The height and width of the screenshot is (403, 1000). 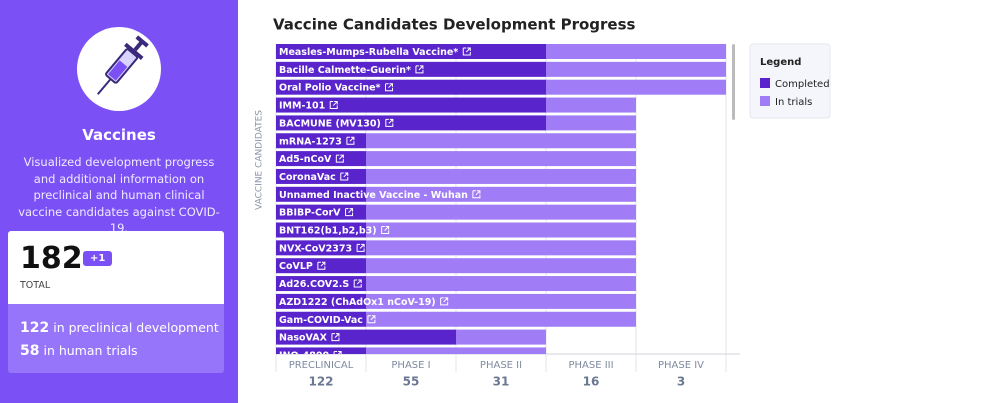 I want to click on total: 182, so click(x=51, y=258).